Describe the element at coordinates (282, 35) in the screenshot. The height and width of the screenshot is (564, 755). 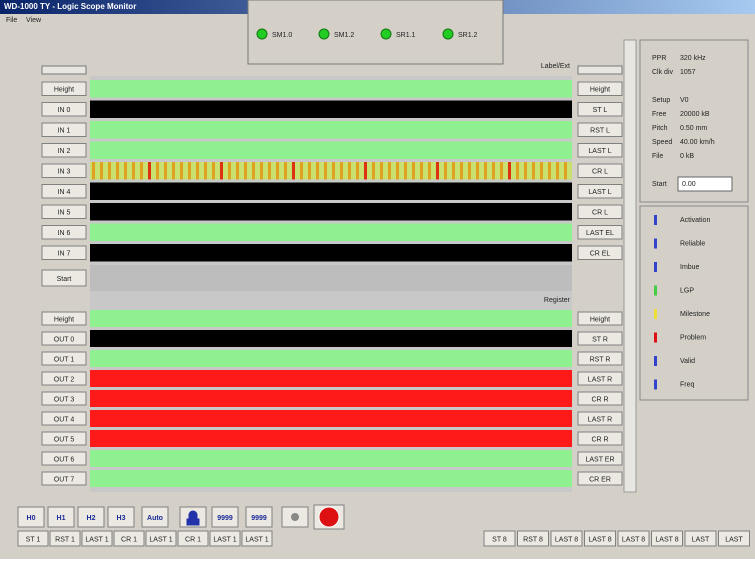
I see `indicator-label: SM1.0` at that location.